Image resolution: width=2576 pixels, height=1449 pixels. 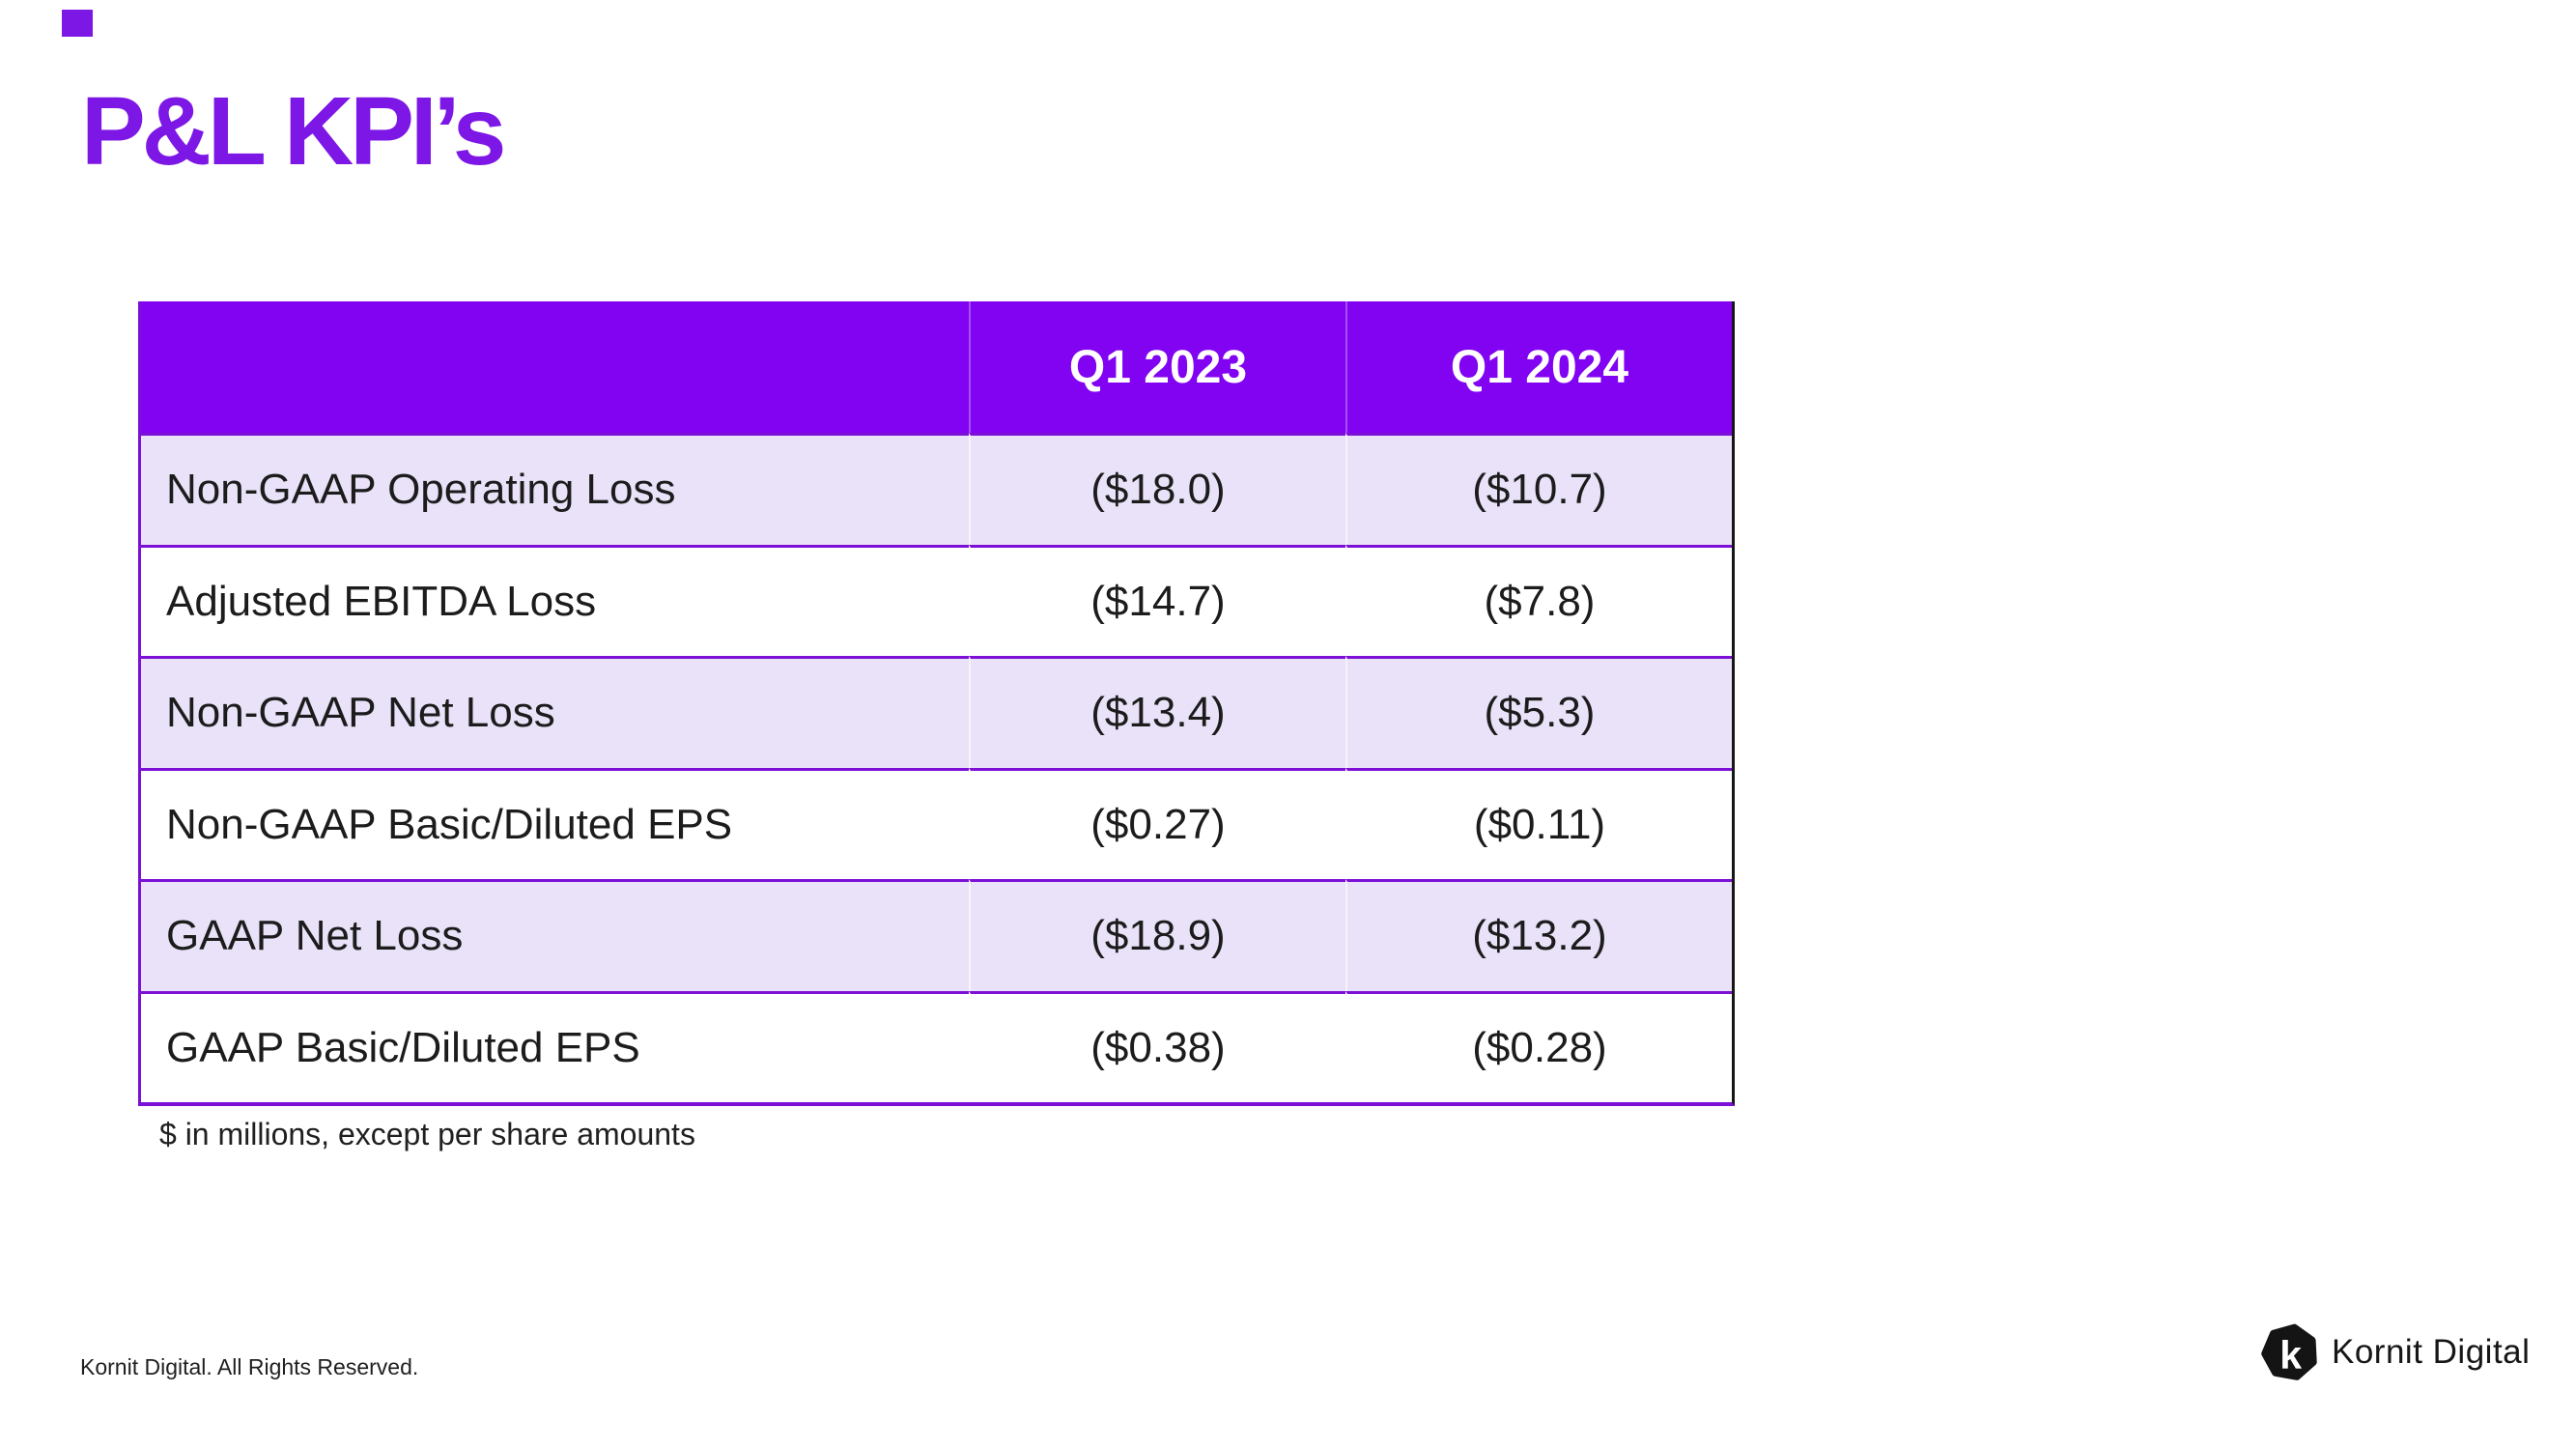 I want to click on page-title: P&L KPI’s, so click(x=293, y=131).